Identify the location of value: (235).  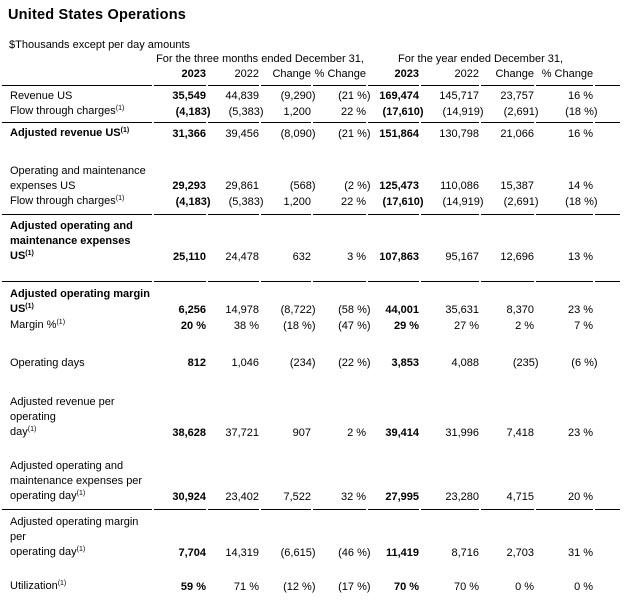
(525, 363).